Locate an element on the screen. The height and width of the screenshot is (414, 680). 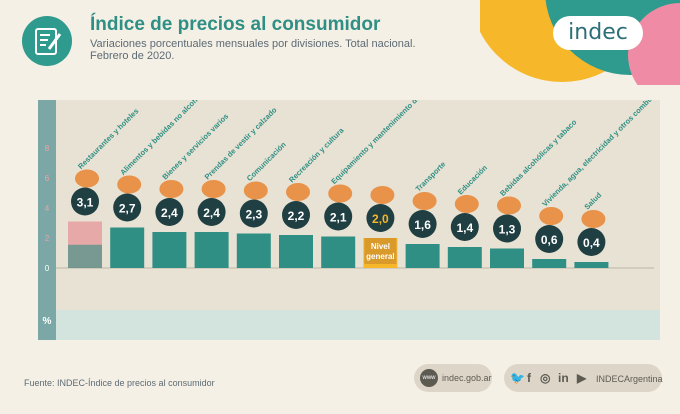
bottle-icon is located at coordinates (509, 205).